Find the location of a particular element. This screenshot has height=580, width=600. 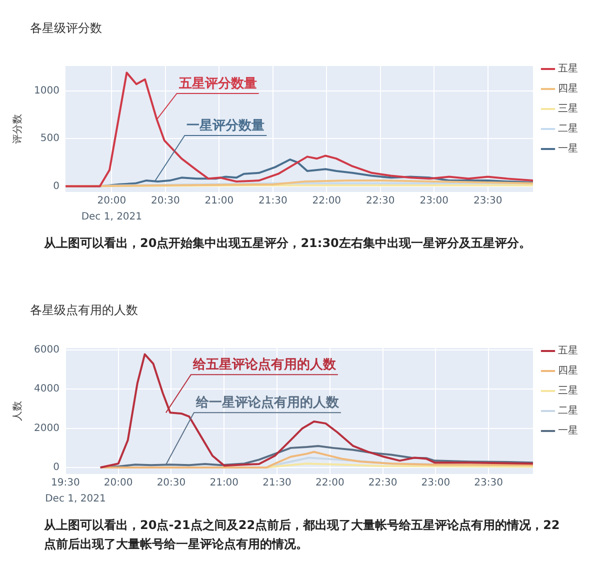

x-tick-label: 19:30 is located at coordinates (65, 483).